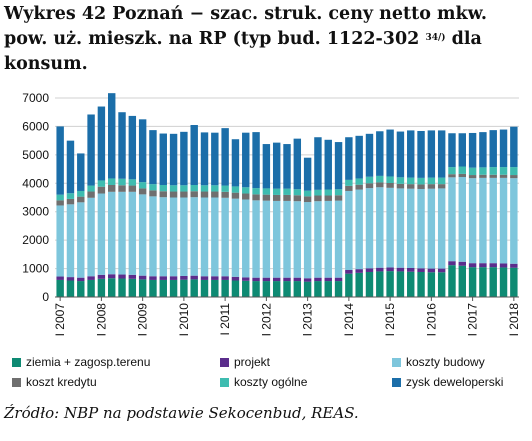  I want to click on x-tick-label: I 2007, so click(60, 320).